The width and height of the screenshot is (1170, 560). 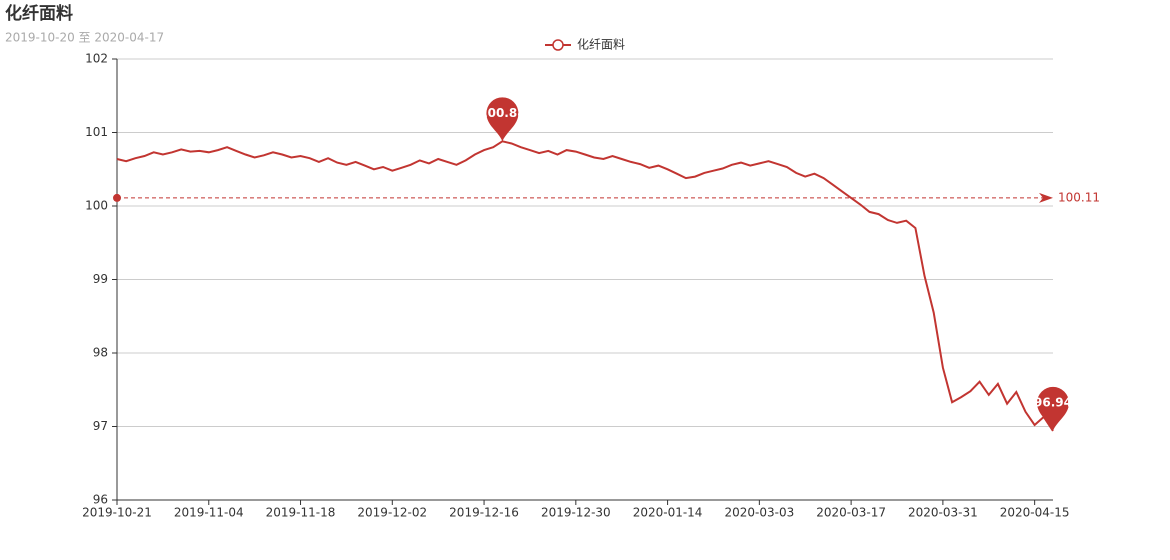 I want to click on x-tick-label: 2020-01-14, so click(x=668, y=513).